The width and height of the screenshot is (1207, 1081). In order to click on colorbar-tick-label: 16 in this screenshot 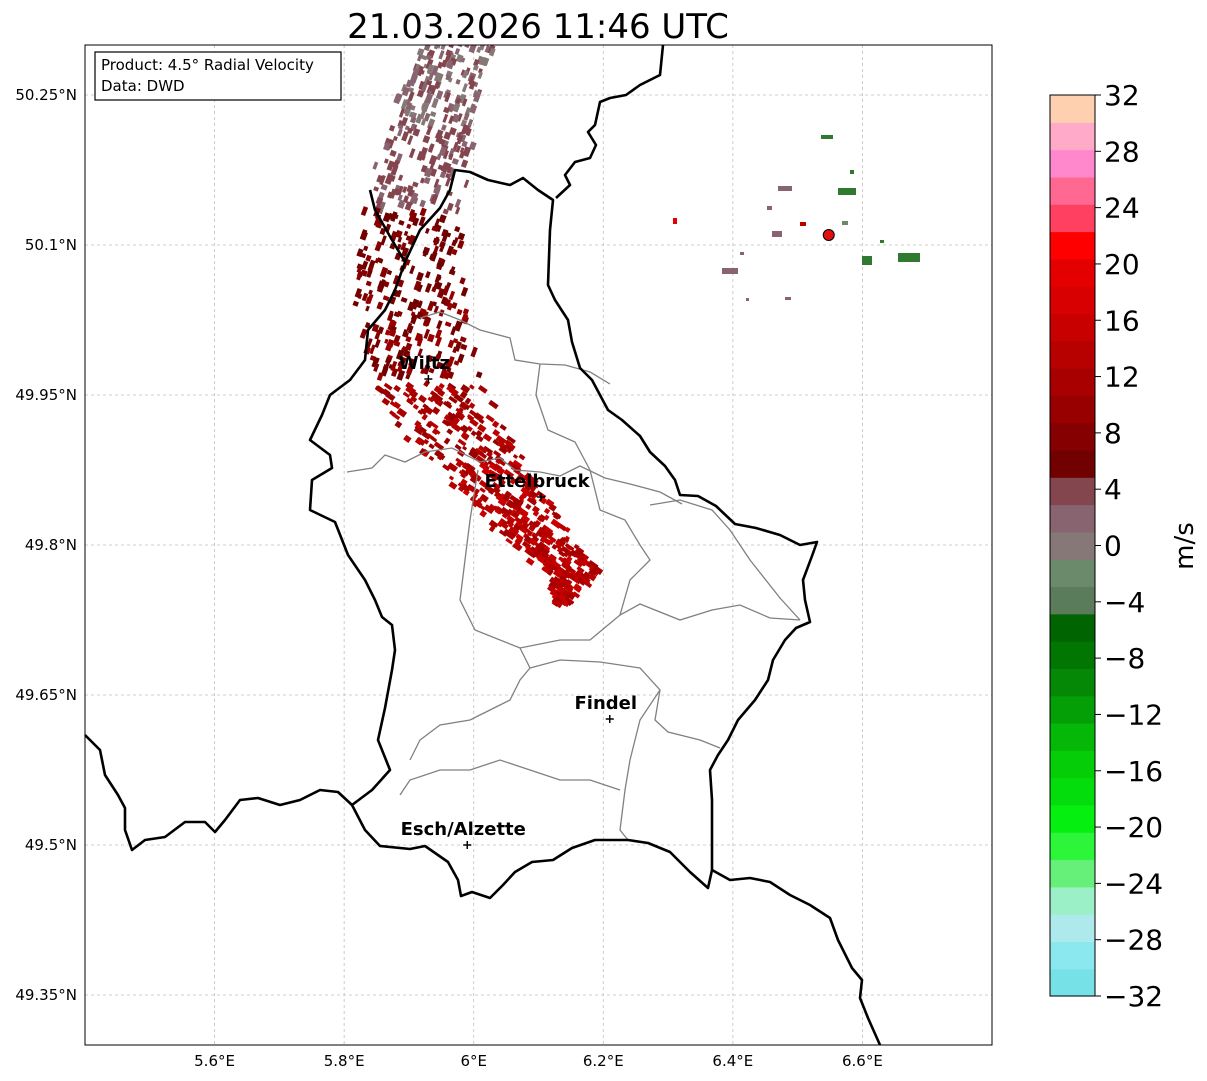, I will do `click(1122, 320)`.